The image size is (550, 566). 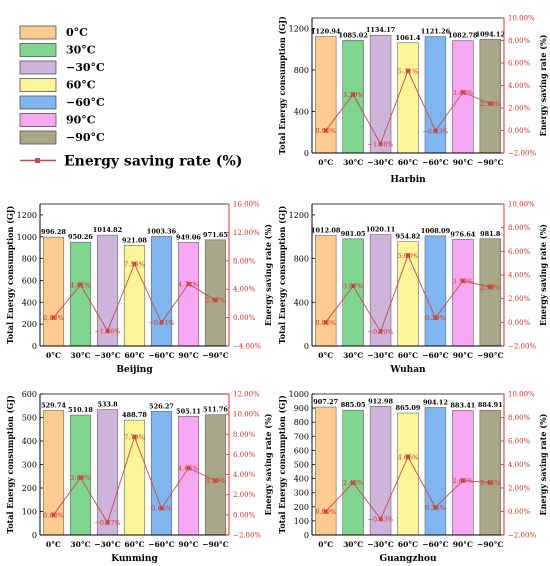 I want to click on saving-rate-label: 2.99%, so click(x=490, y=287).